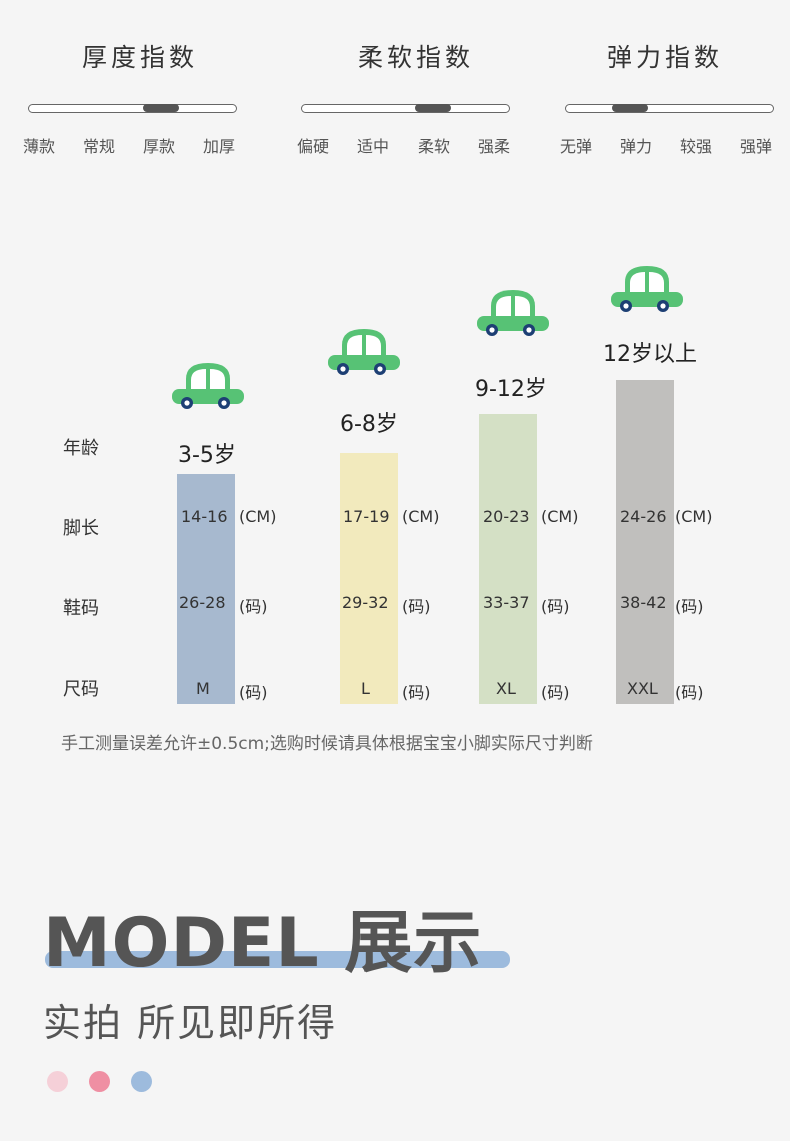  Describe the element at coordinates (643, 516) in the screenshot. I see `foot-length-value: 24-26` at that location.